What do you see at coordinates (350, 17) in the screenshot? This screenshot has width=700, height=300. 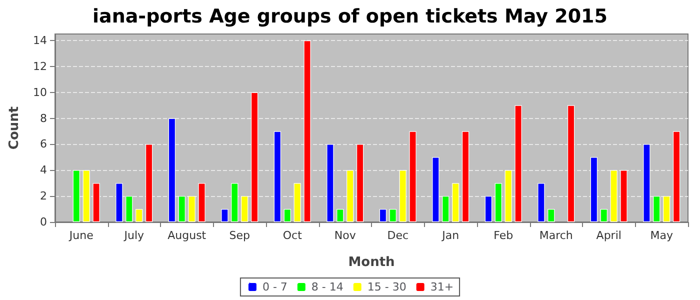 I see `chart-title: iana-ports Age groups of open tickets May 2015` at bounding box center [350, 17].